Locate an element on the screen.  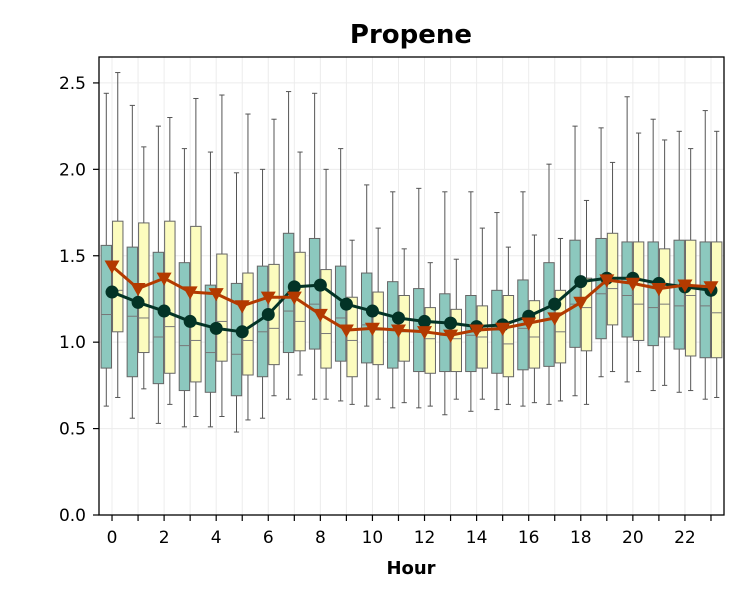
x-tick-label: 6 is located at coordinates (268, 538).